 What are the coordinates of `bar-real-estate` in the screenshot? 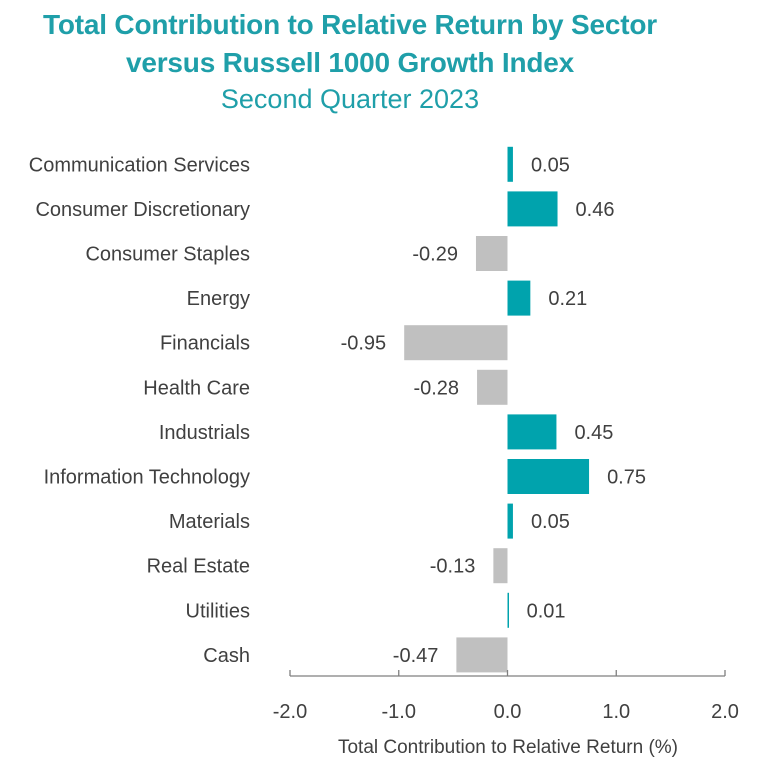 It's located at (500, 566).